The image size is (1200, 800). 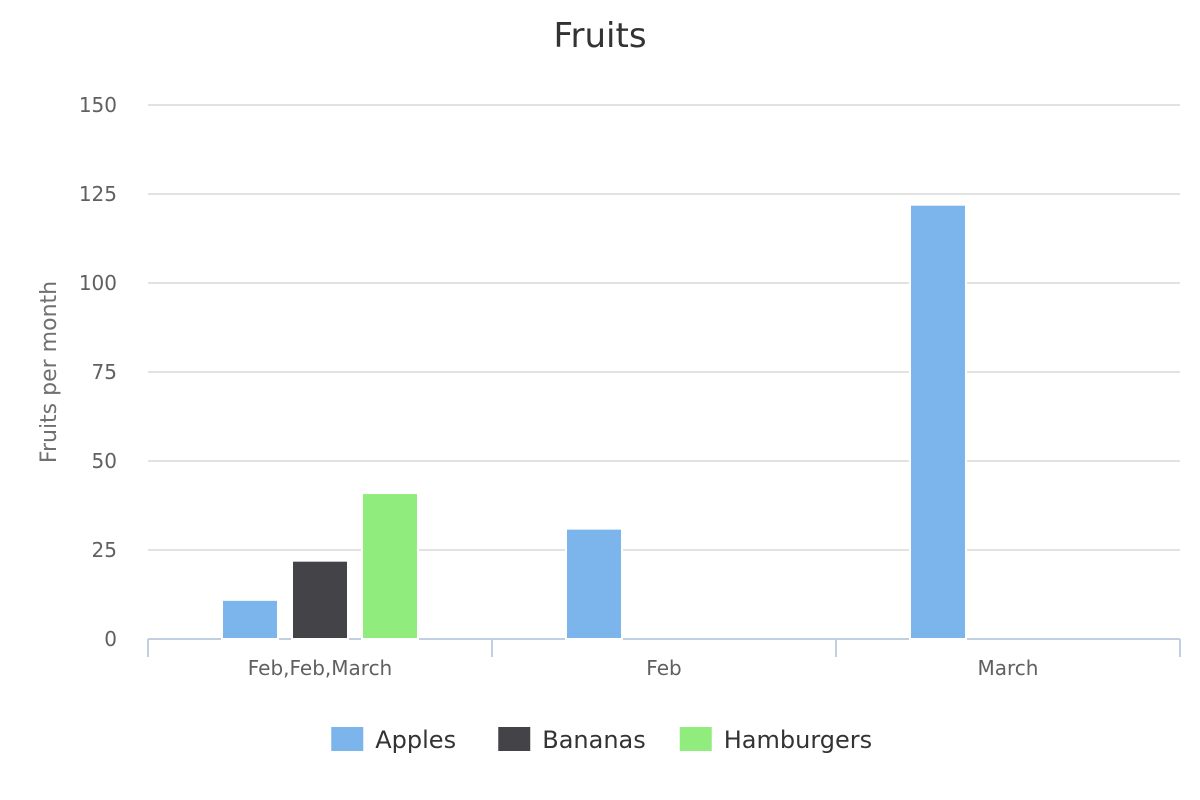 I want to click on y-axis-ticks: 0 25 50 75 100 125 150, so click(x=98, y=372).